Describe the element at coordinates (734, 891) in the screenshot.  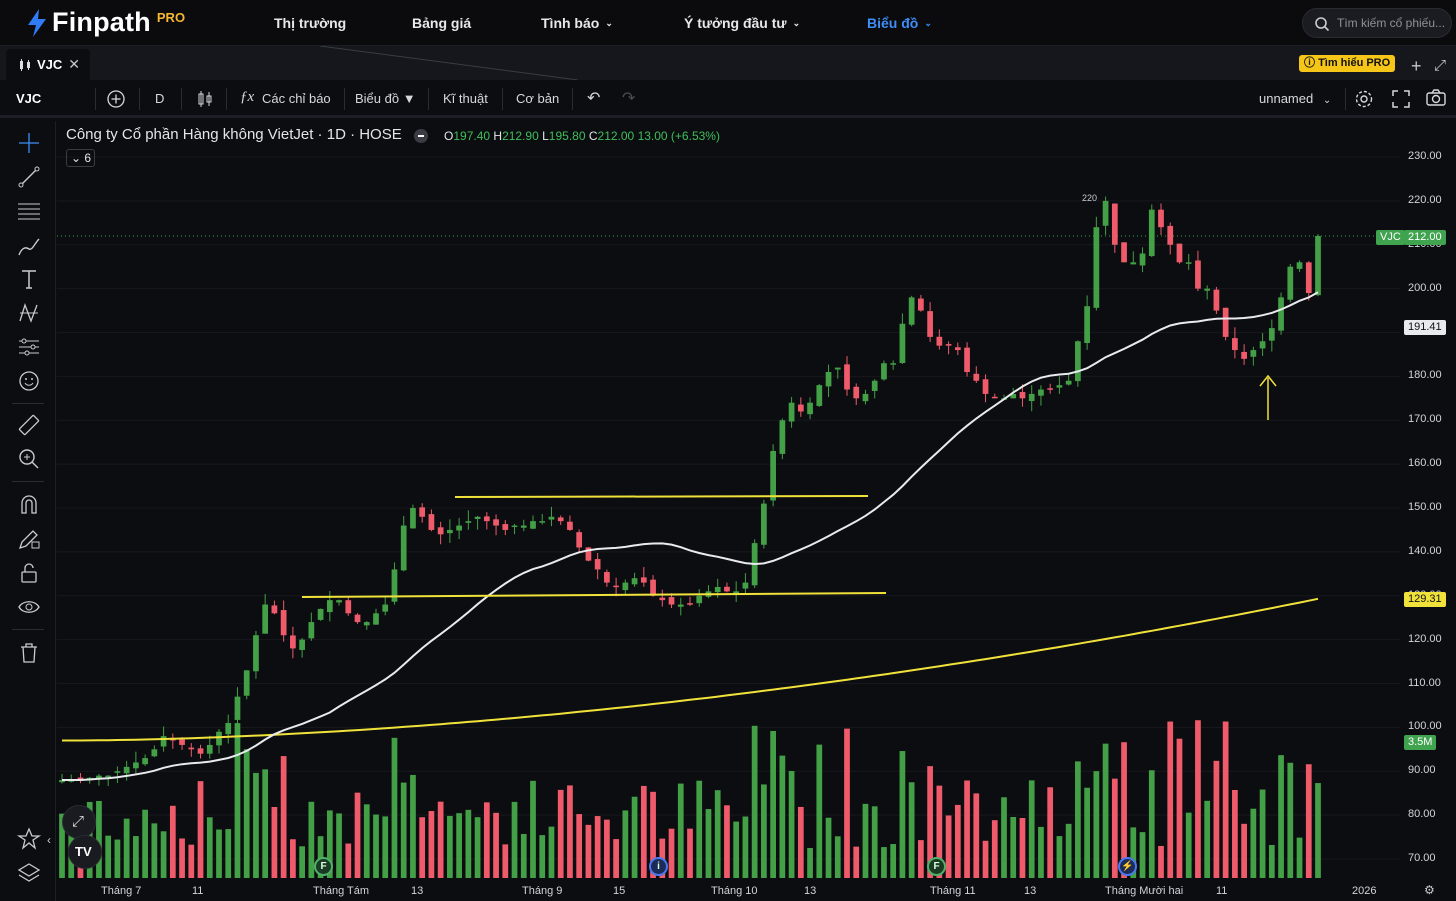
I see `x-axis-tick-label: Tháng 10` at that location.